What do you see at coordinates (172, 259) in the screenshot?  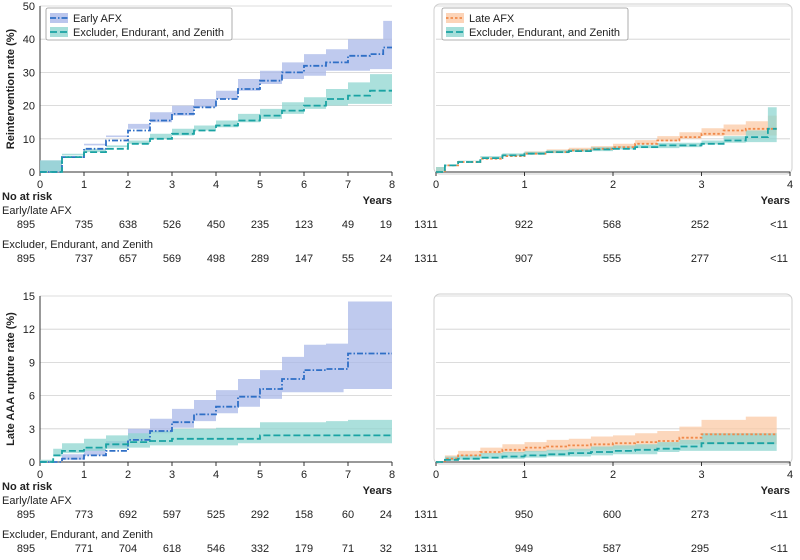 I see `risk-value-early: 569` at bounding box center [172, 259].